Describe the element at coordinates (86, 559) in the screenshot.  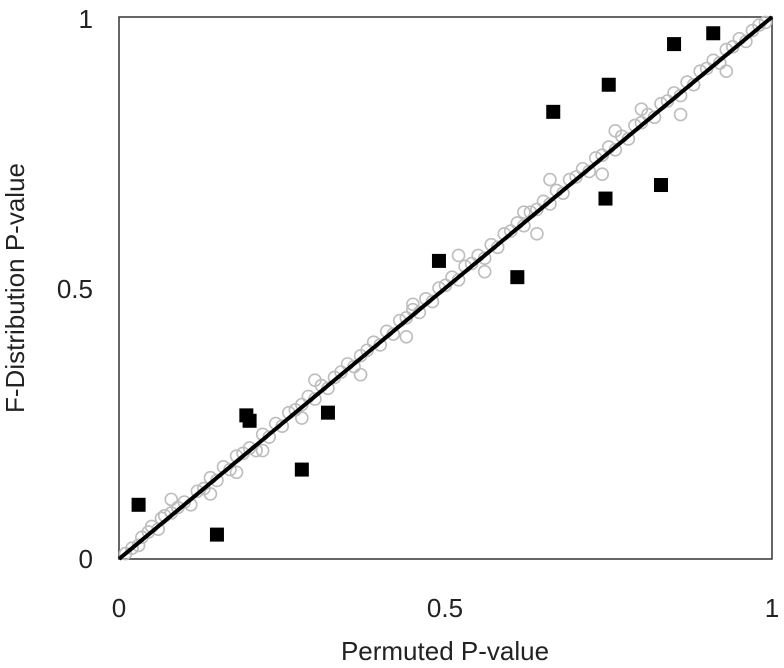
I see `y-tick-label-0: 0` at that location.